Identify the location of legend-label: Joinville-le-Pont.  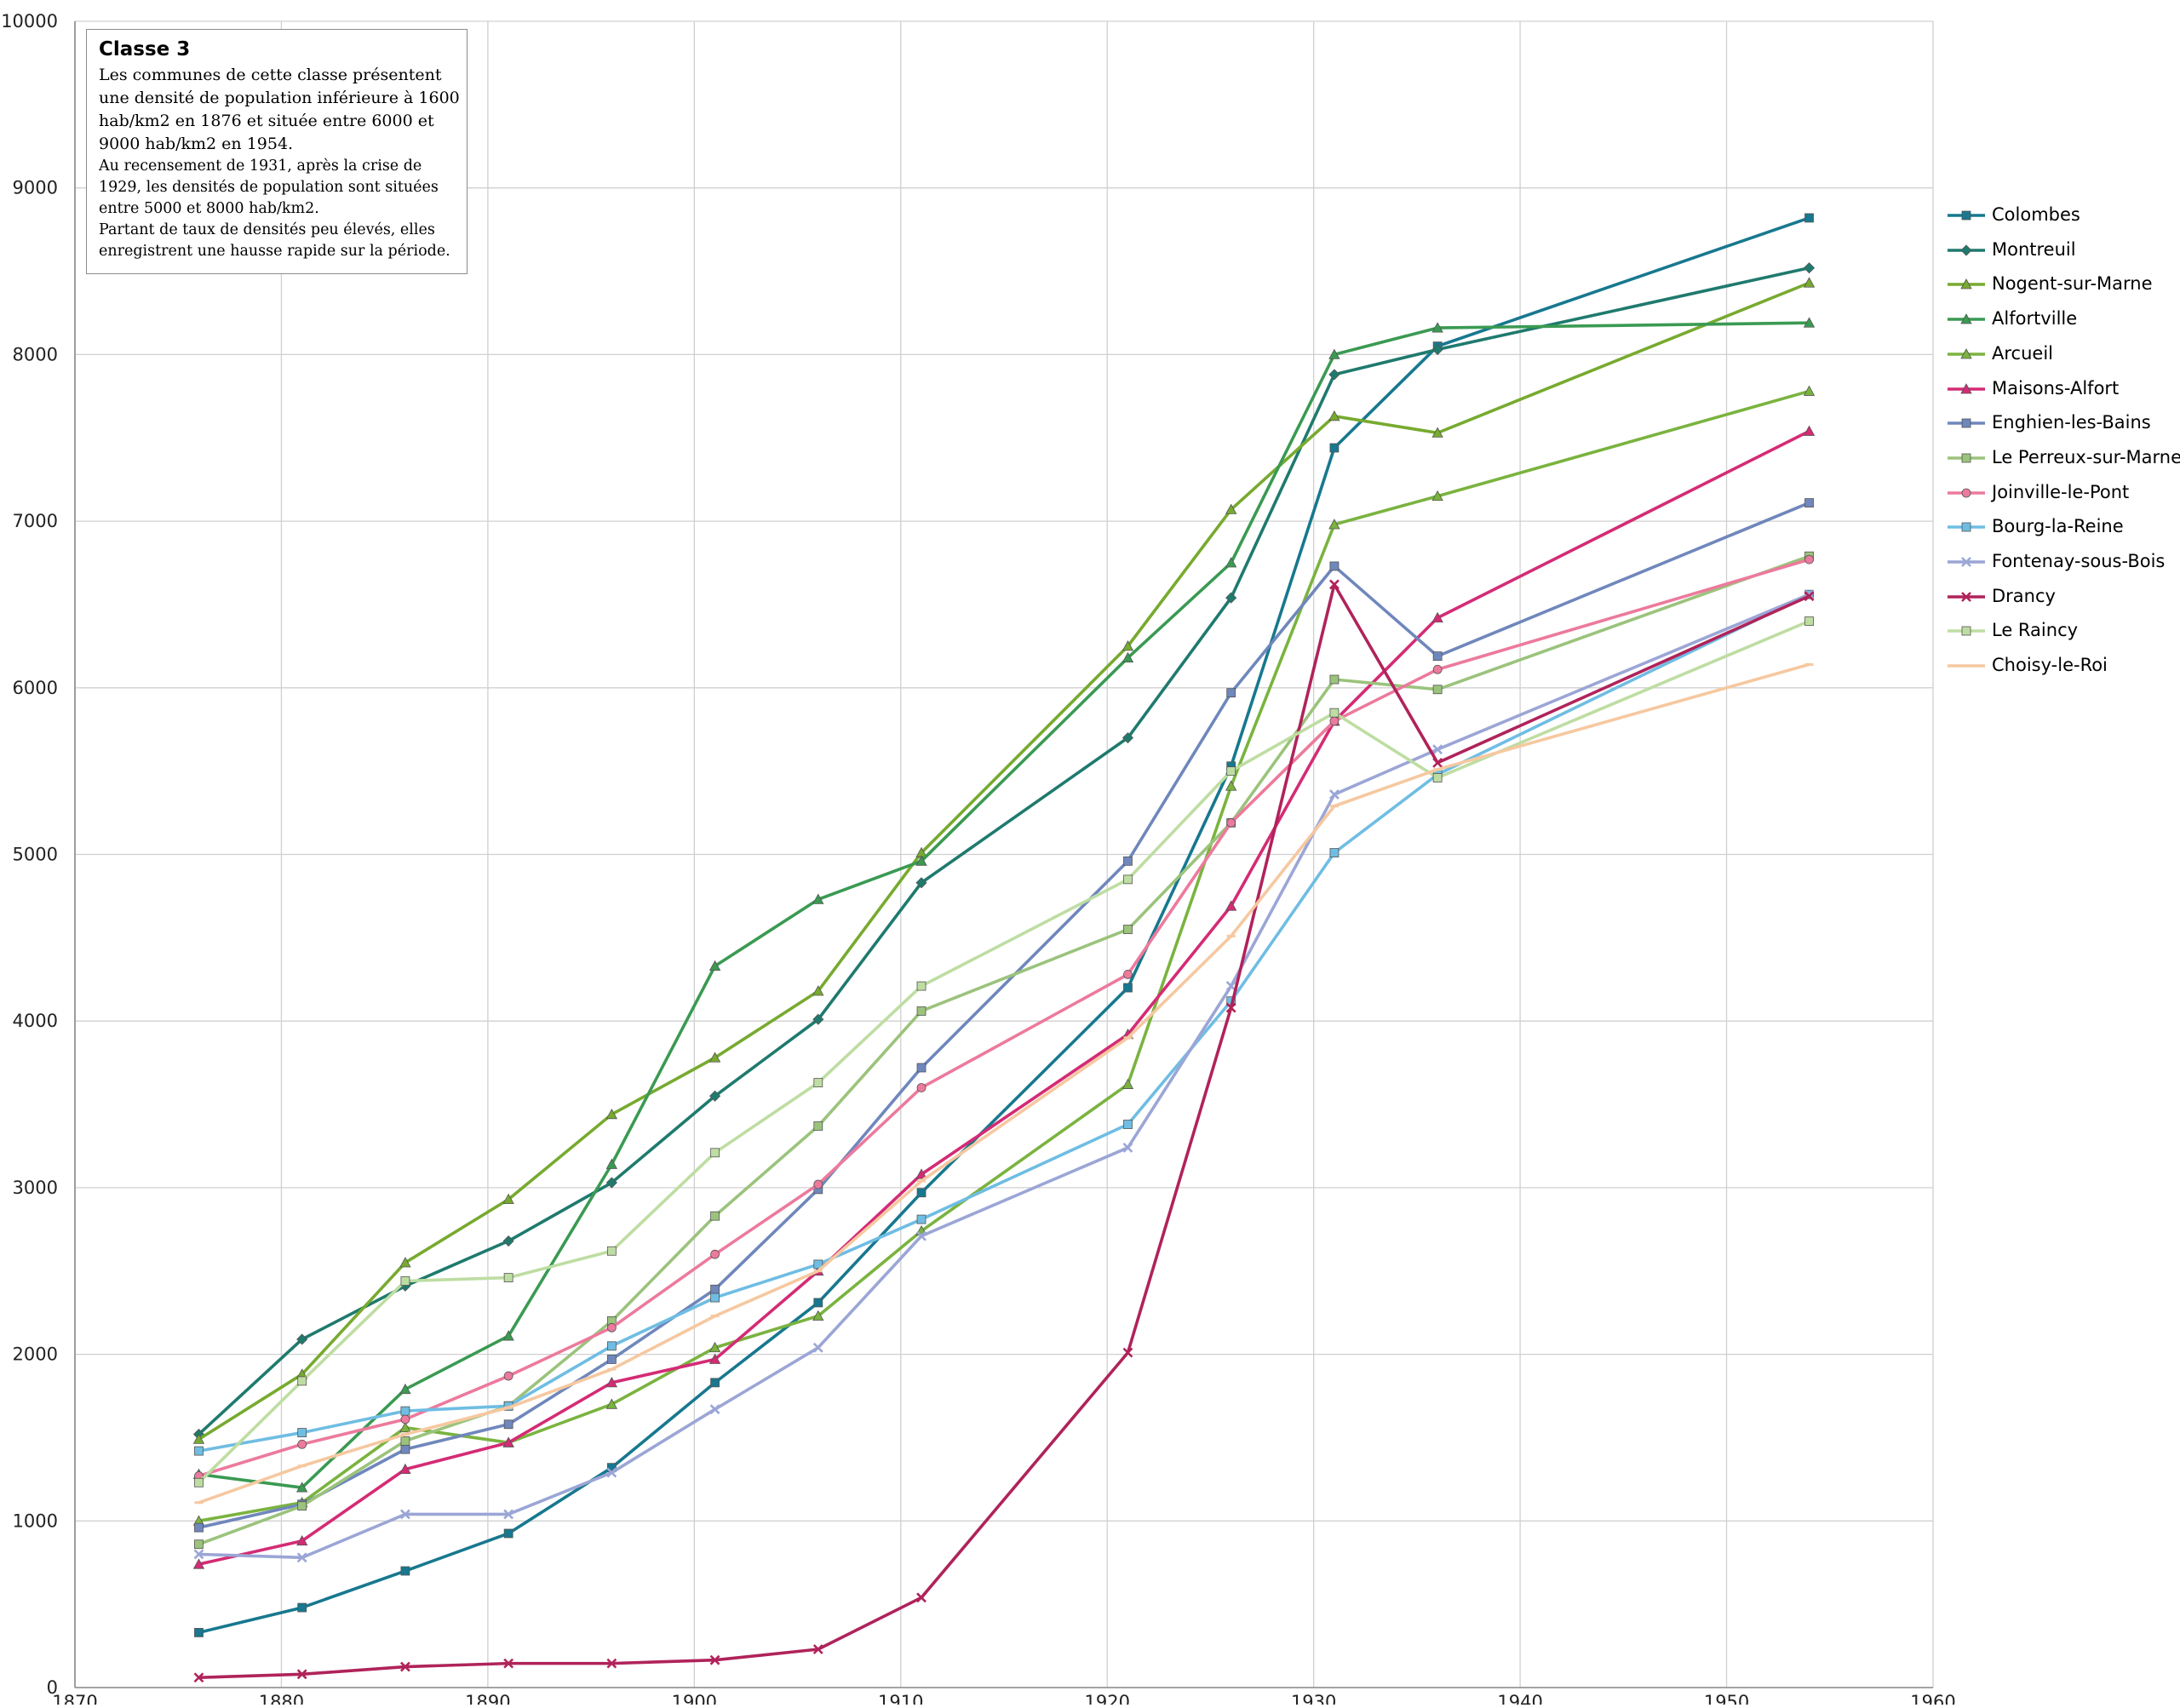
(2061, 492).